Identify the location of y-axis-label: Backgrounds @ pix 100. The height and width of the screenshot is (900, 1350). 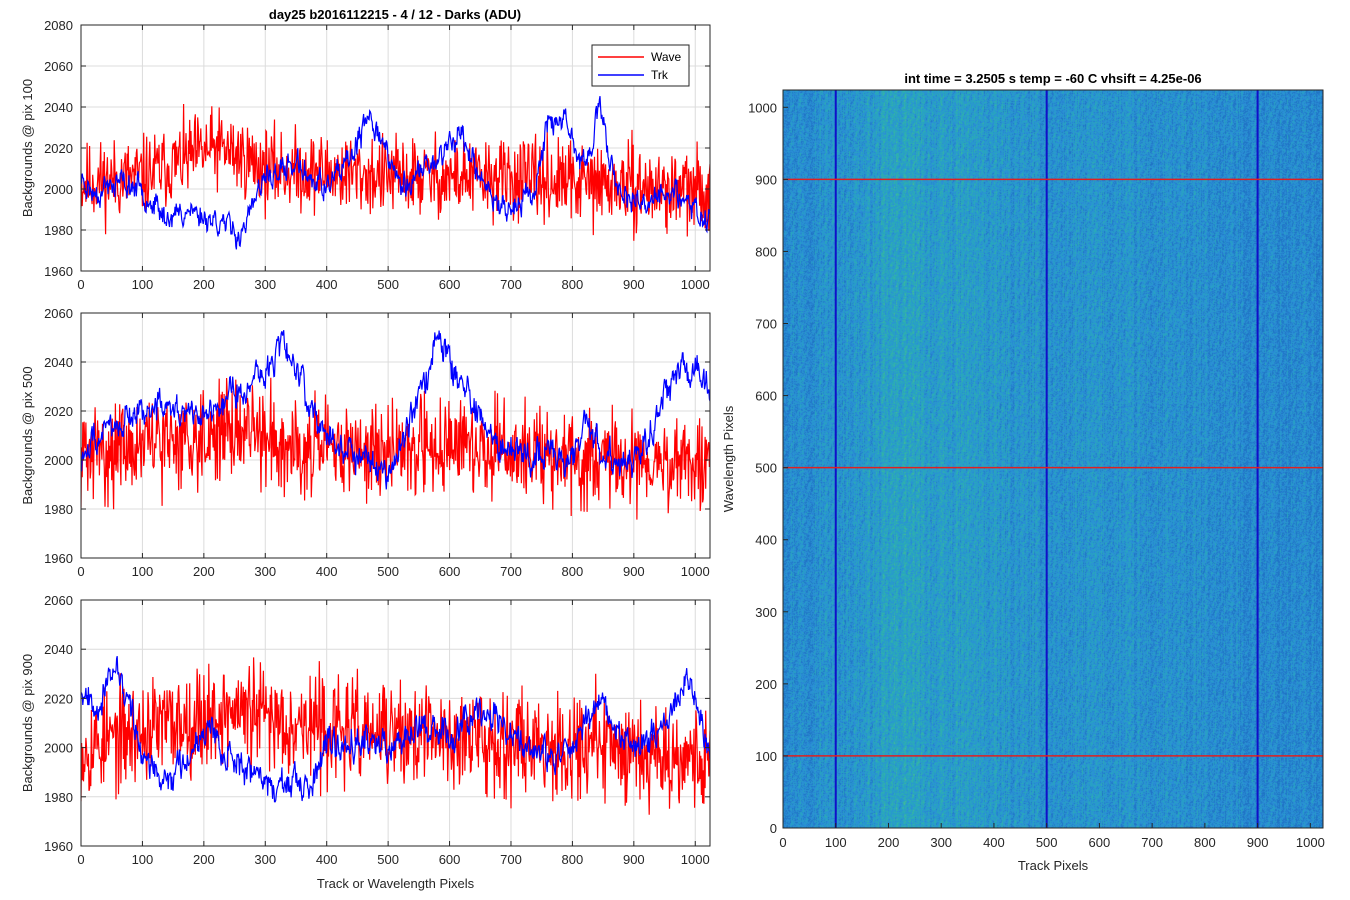
(27, 148).